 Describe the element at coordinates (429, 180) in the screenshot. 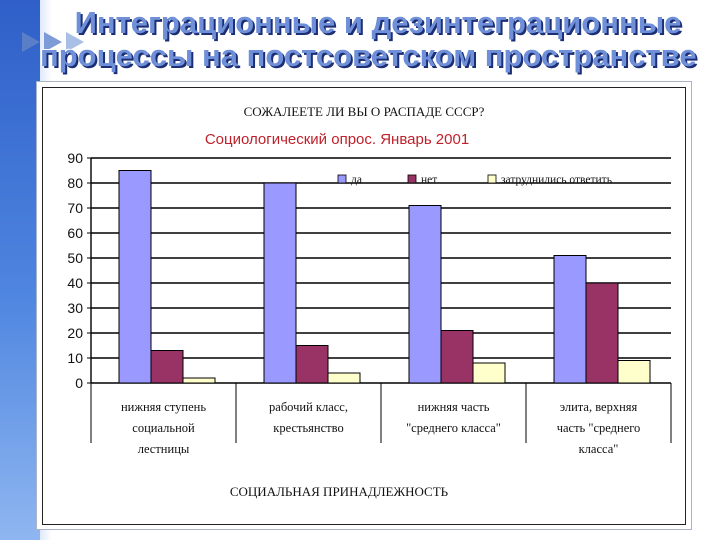

I see `legend-label: нет` at that location.